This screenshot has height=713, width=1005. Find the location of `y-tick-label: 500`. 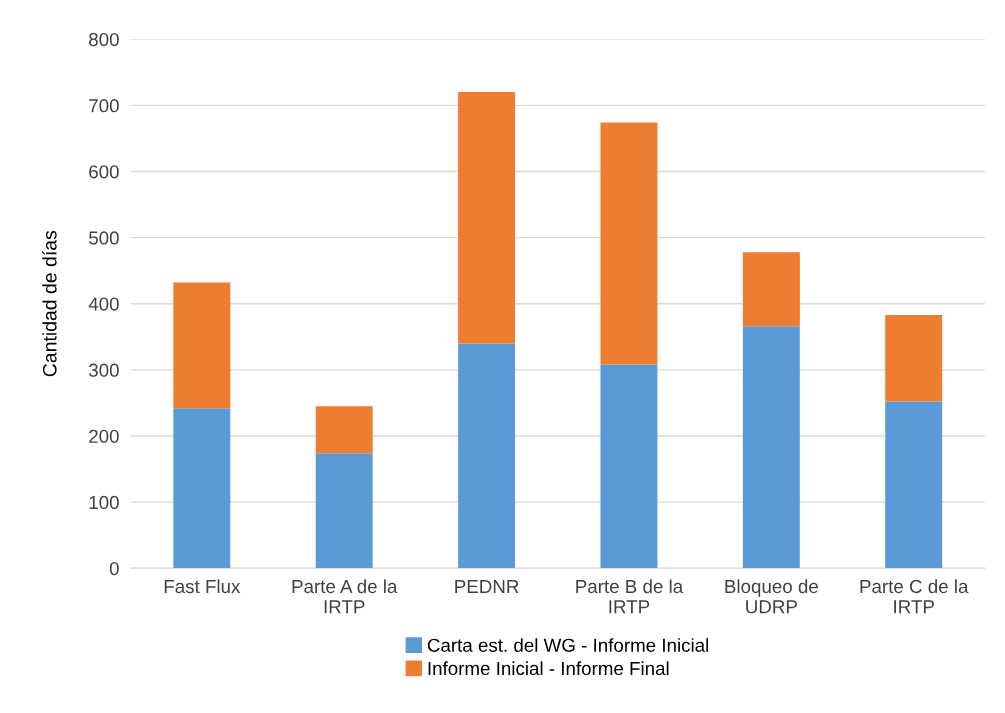

y-tick-label: 500 is located at coordinates (104, 238).